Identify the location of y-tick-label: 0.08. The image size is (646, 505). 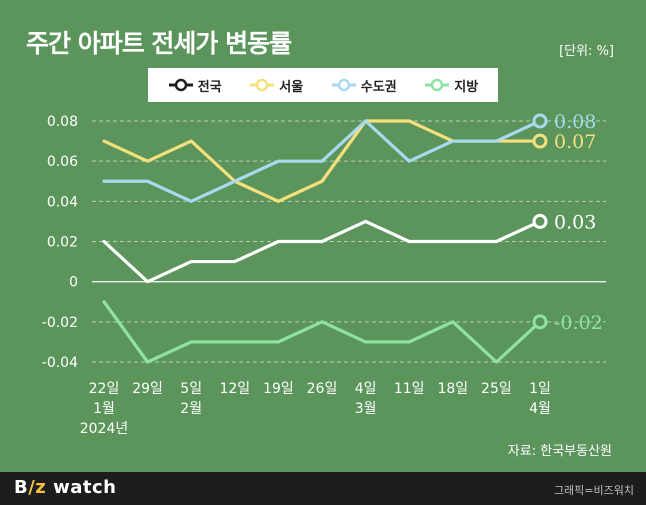
(62, 122).